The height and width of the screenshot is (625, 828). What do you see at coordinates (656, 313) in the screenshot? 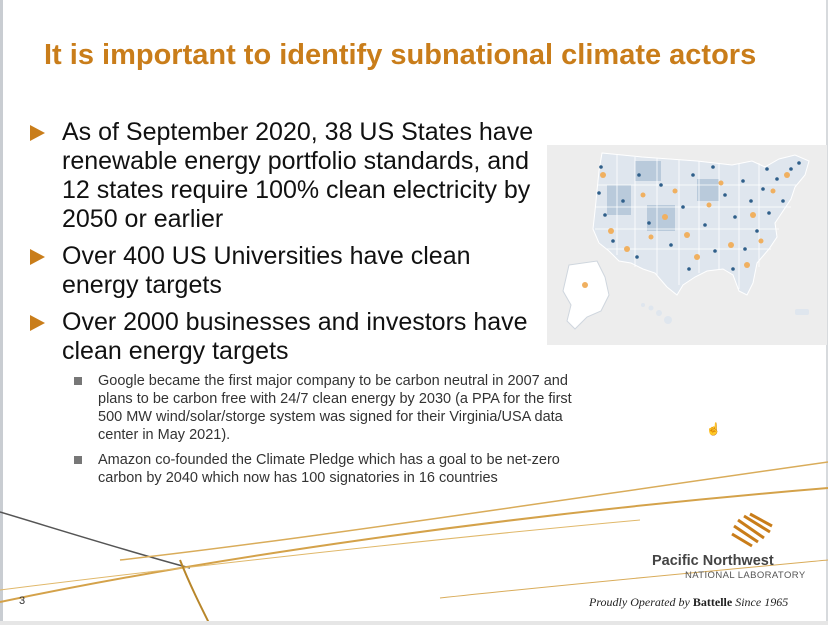
I see `map-hawaii` at bounding box center [656, 313].